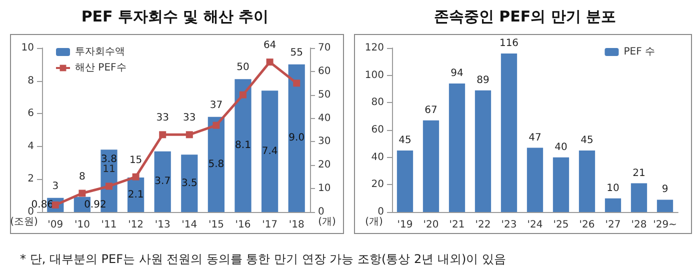 The image size is (700, 274). What do you see at coordinates (216, 105) in the screenshot?
I see `data-label: 37` at bounding box center [216, 105].